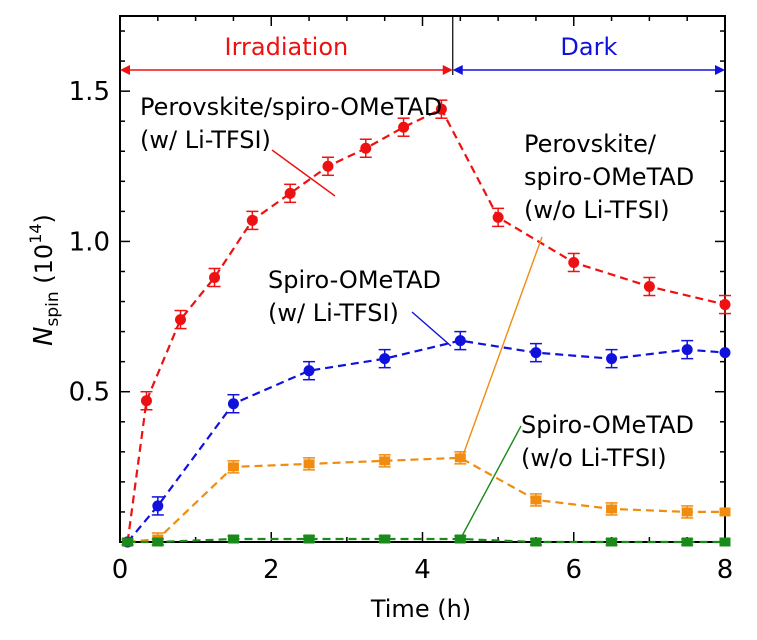  What do you see at coordinates (422, 45) in the screenshot?
I see `phase-arrows: Irradiation Dark` at bounding box center [422, 45].